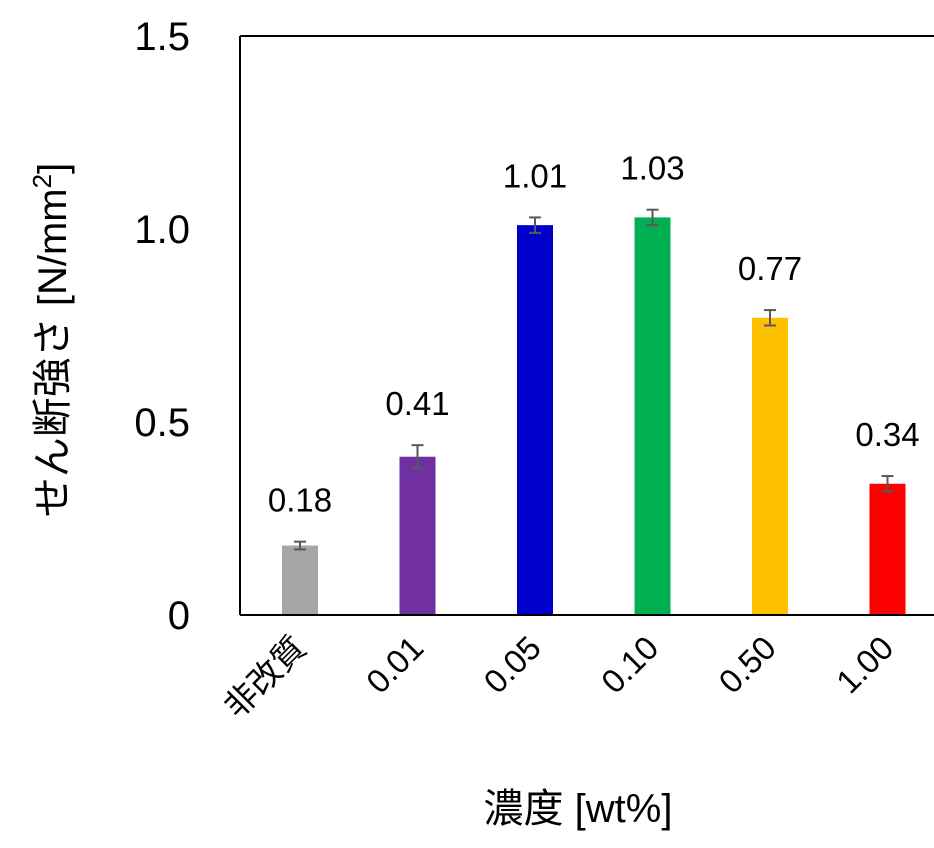 This screenshot has height=848, width=934. What do you see at coordinates (865, 665) in the screenshot?
I see `x-tick-label: 1.00` at bounding box center [865, 665].